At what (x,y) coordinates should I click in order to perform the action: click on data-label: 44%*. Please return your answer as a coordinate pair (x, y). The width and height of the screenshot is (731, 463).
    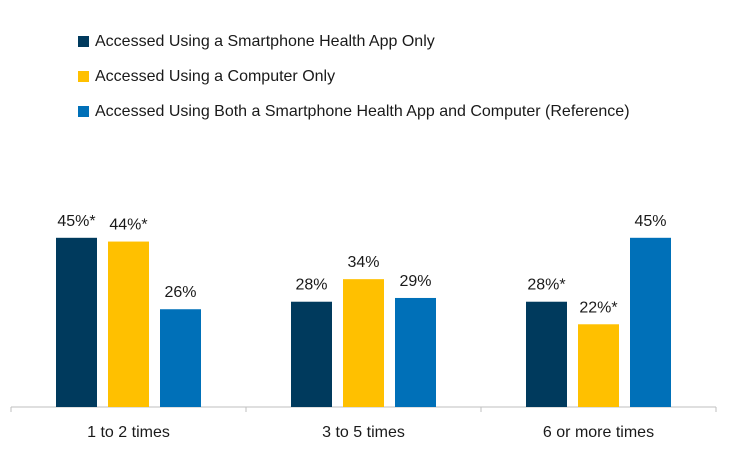
    Looking at the image, I should click on (128, 225).